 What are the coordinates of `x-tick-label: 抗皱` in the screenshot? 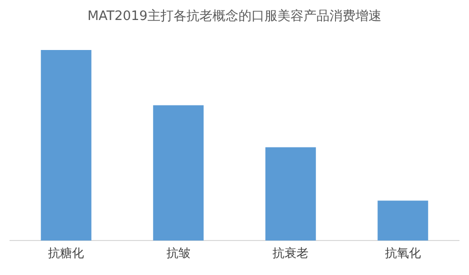 It's located at (178, 253).